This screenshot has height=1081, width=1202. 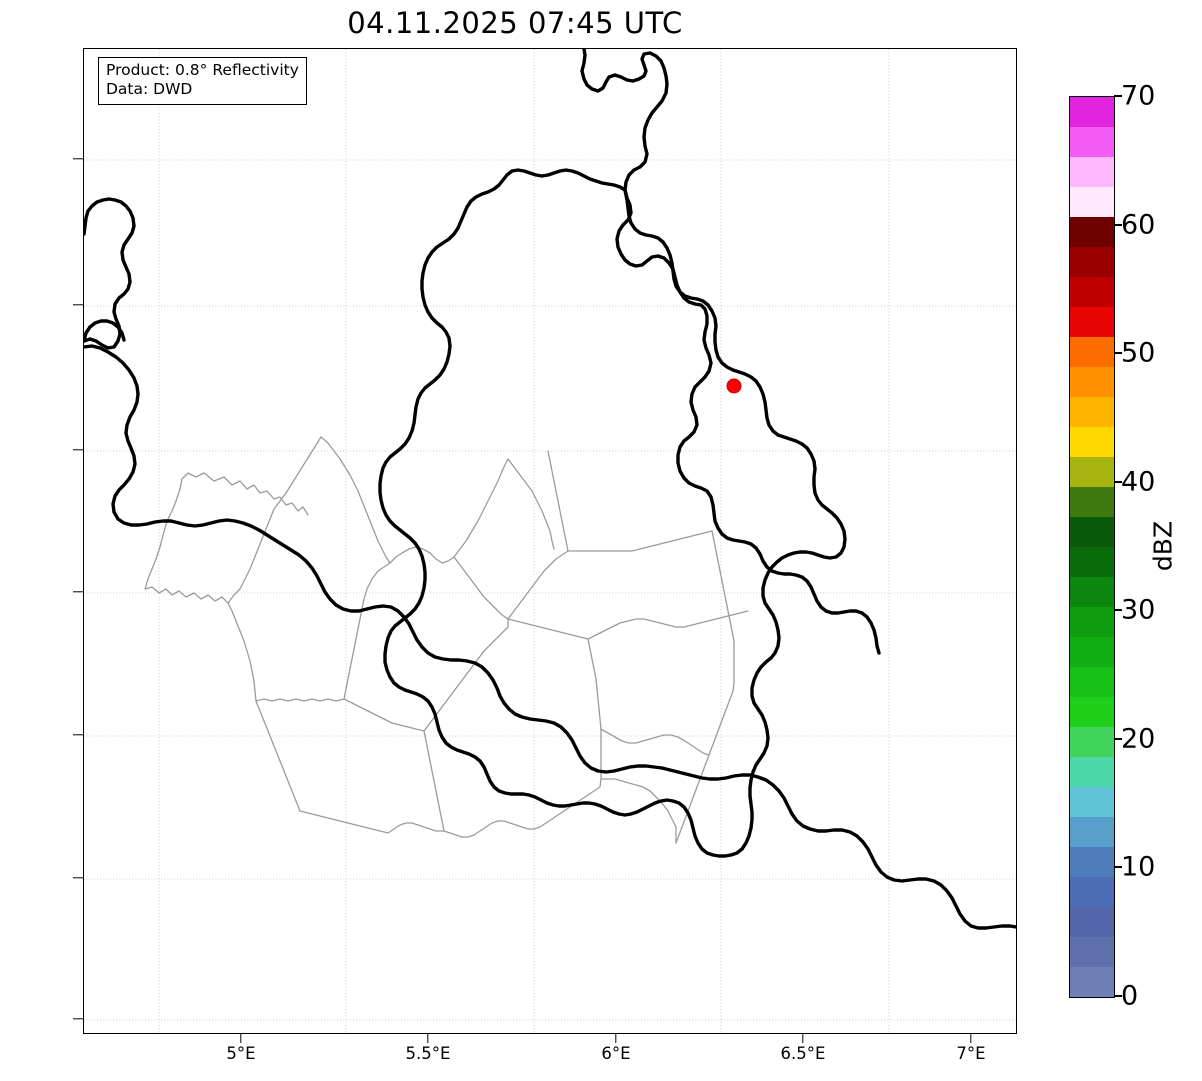 I want to click on x-tick-label: 6°E, so click(x=616, y=1053).